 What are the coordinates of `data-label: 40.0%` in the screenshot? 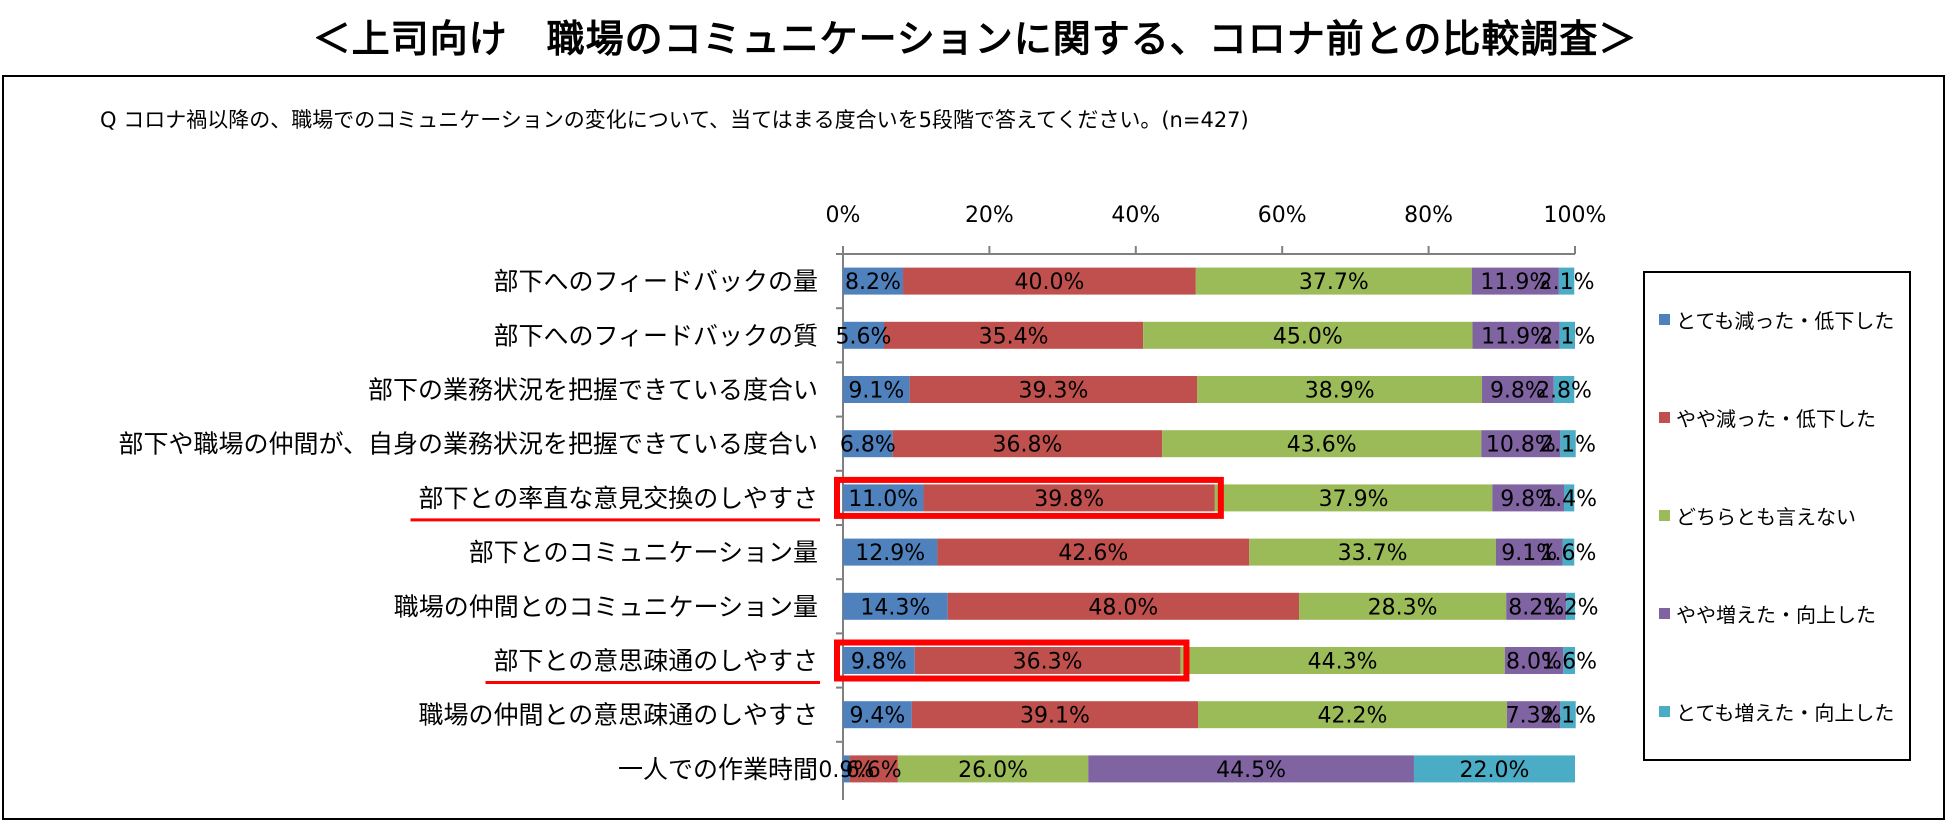 It's located at (1049, 282).